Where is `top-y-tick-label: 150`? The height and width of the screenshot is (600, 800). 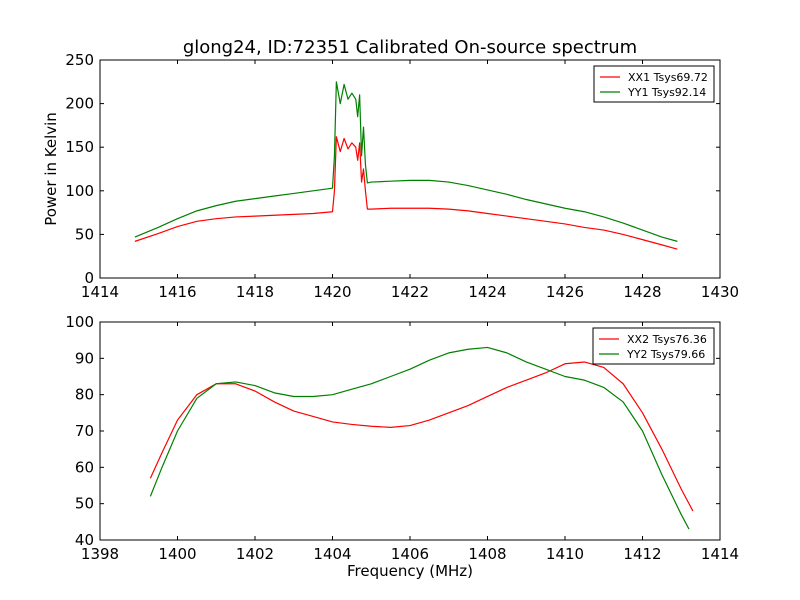
top-y-tick-label: 150 is located at coordinates (79, 147).